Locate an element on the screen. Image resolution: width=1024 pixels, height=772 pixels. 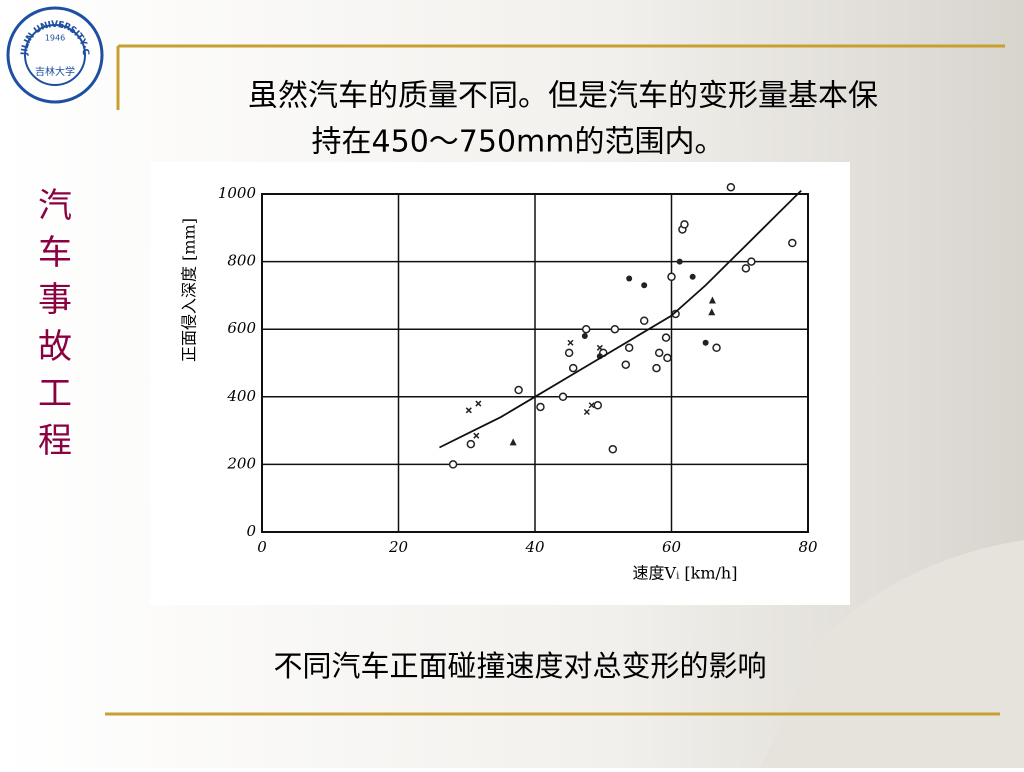
logo-inner is located at coordinates (55, 55).